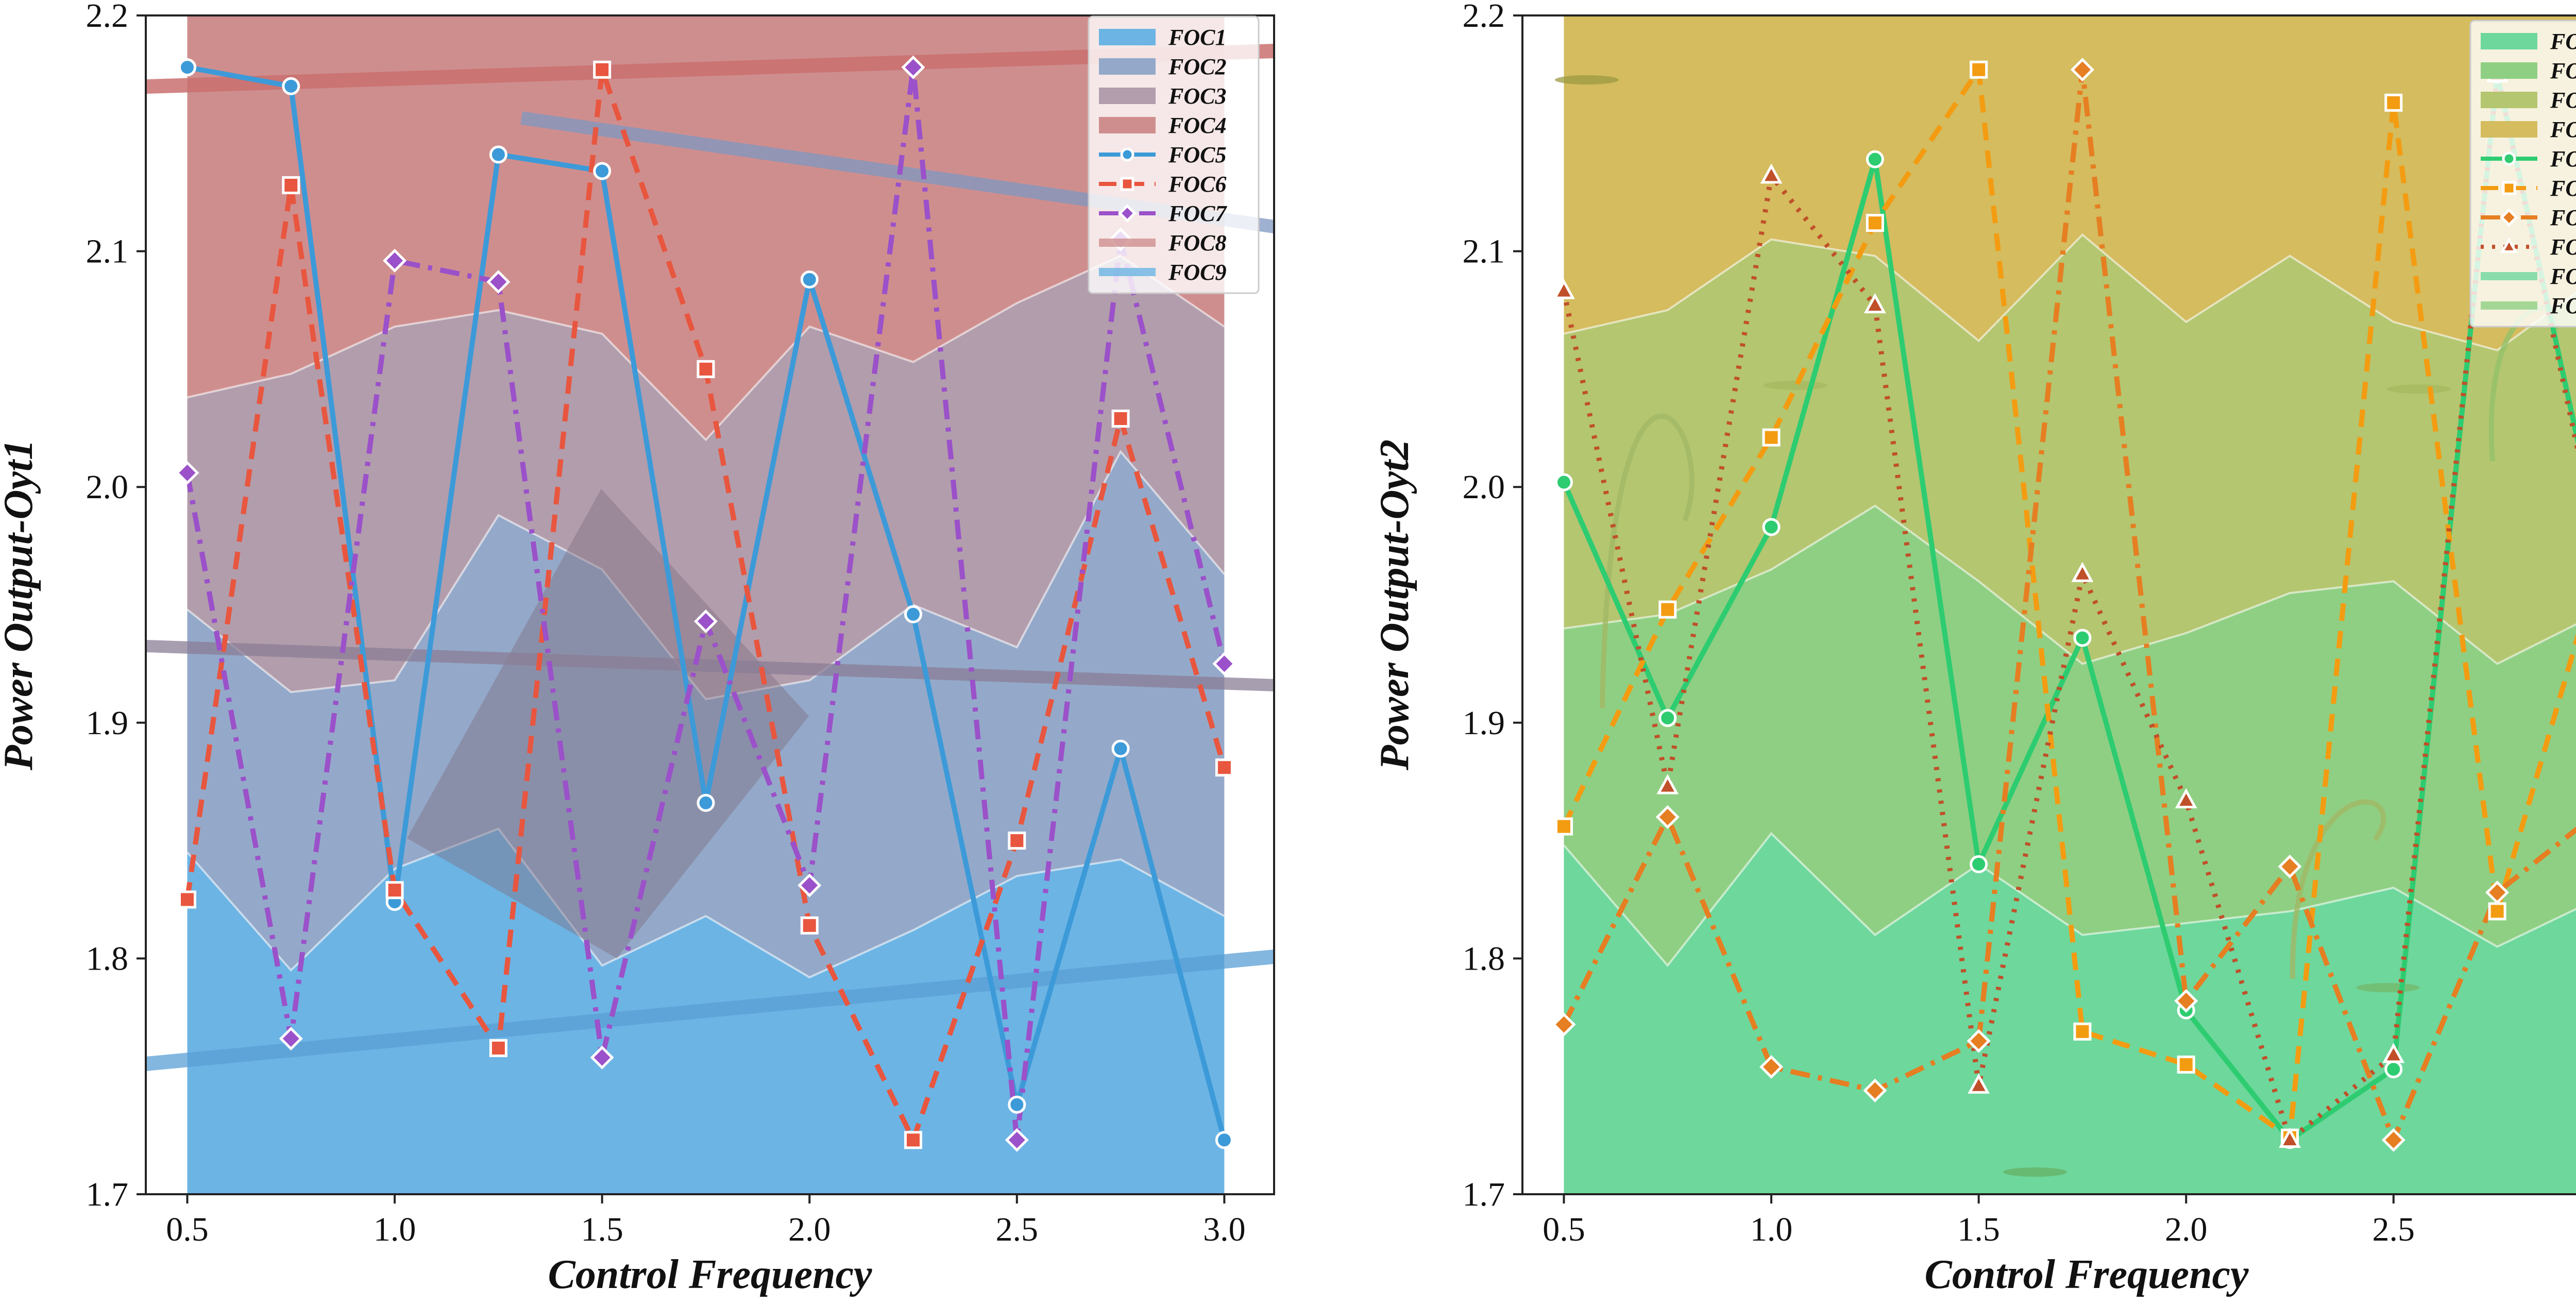  I want to click on y-ticks-left: 1.7 1.8 1.9 2.0 2.1 2.2, so click(116, 607).